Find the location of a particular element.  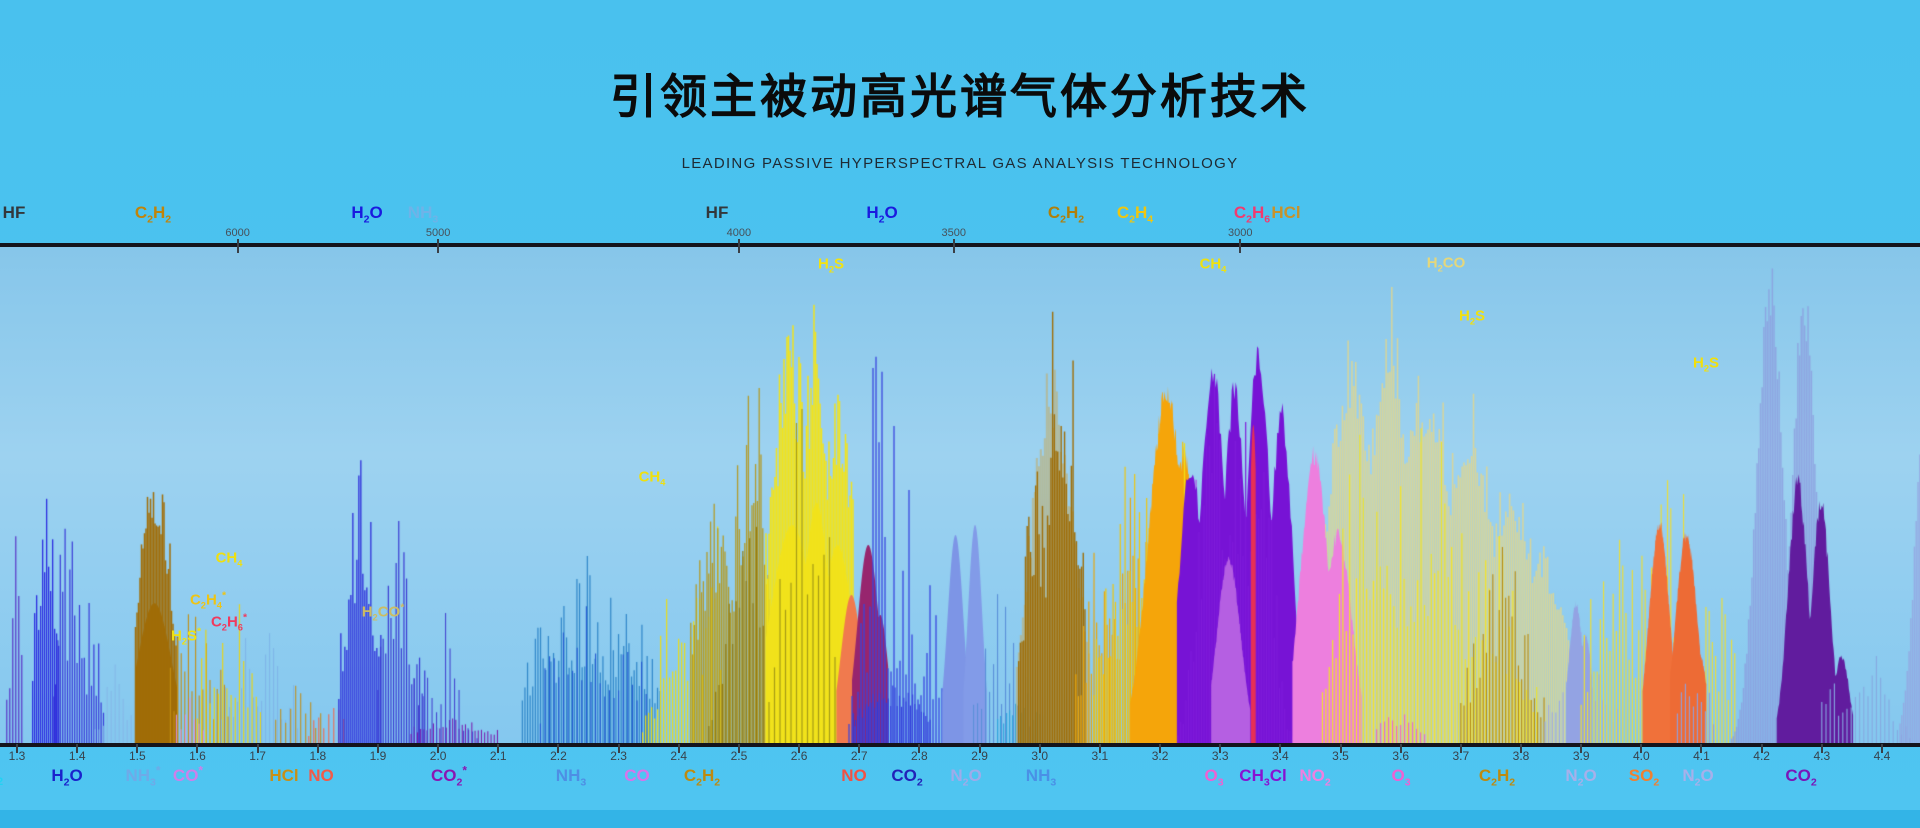

wavenumber-tick-label: 5000 is located at coordinates (438, 233).